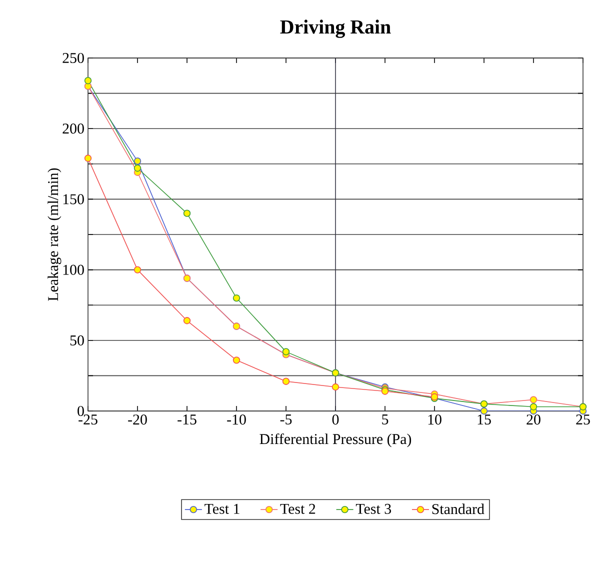 This screenshot has height=570, width=596. Describe the element at coordinates (137, 419) in the screenshot. I see `x-tick-label: -20` at that location.